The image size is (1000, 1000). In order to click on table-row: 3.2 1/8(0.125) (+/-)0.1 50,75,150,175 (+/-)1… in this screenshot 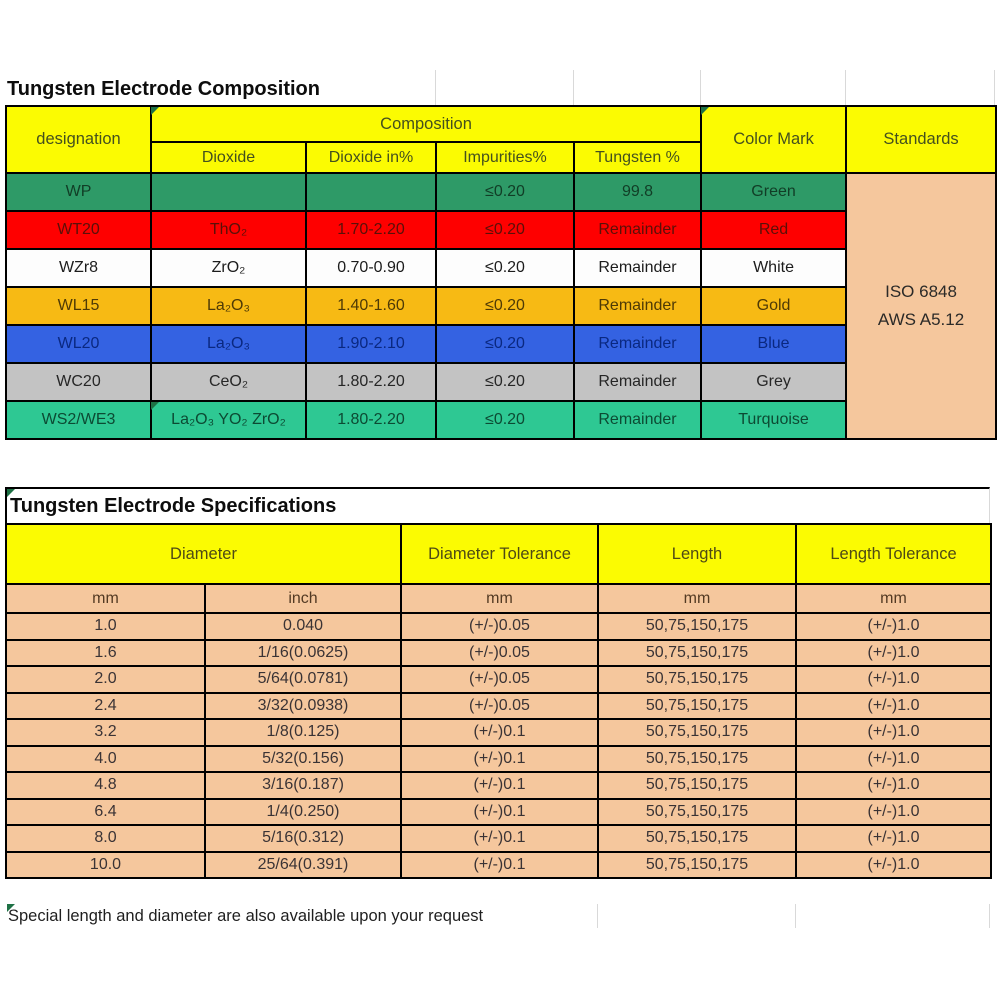, I will do `click(498, 732)`.